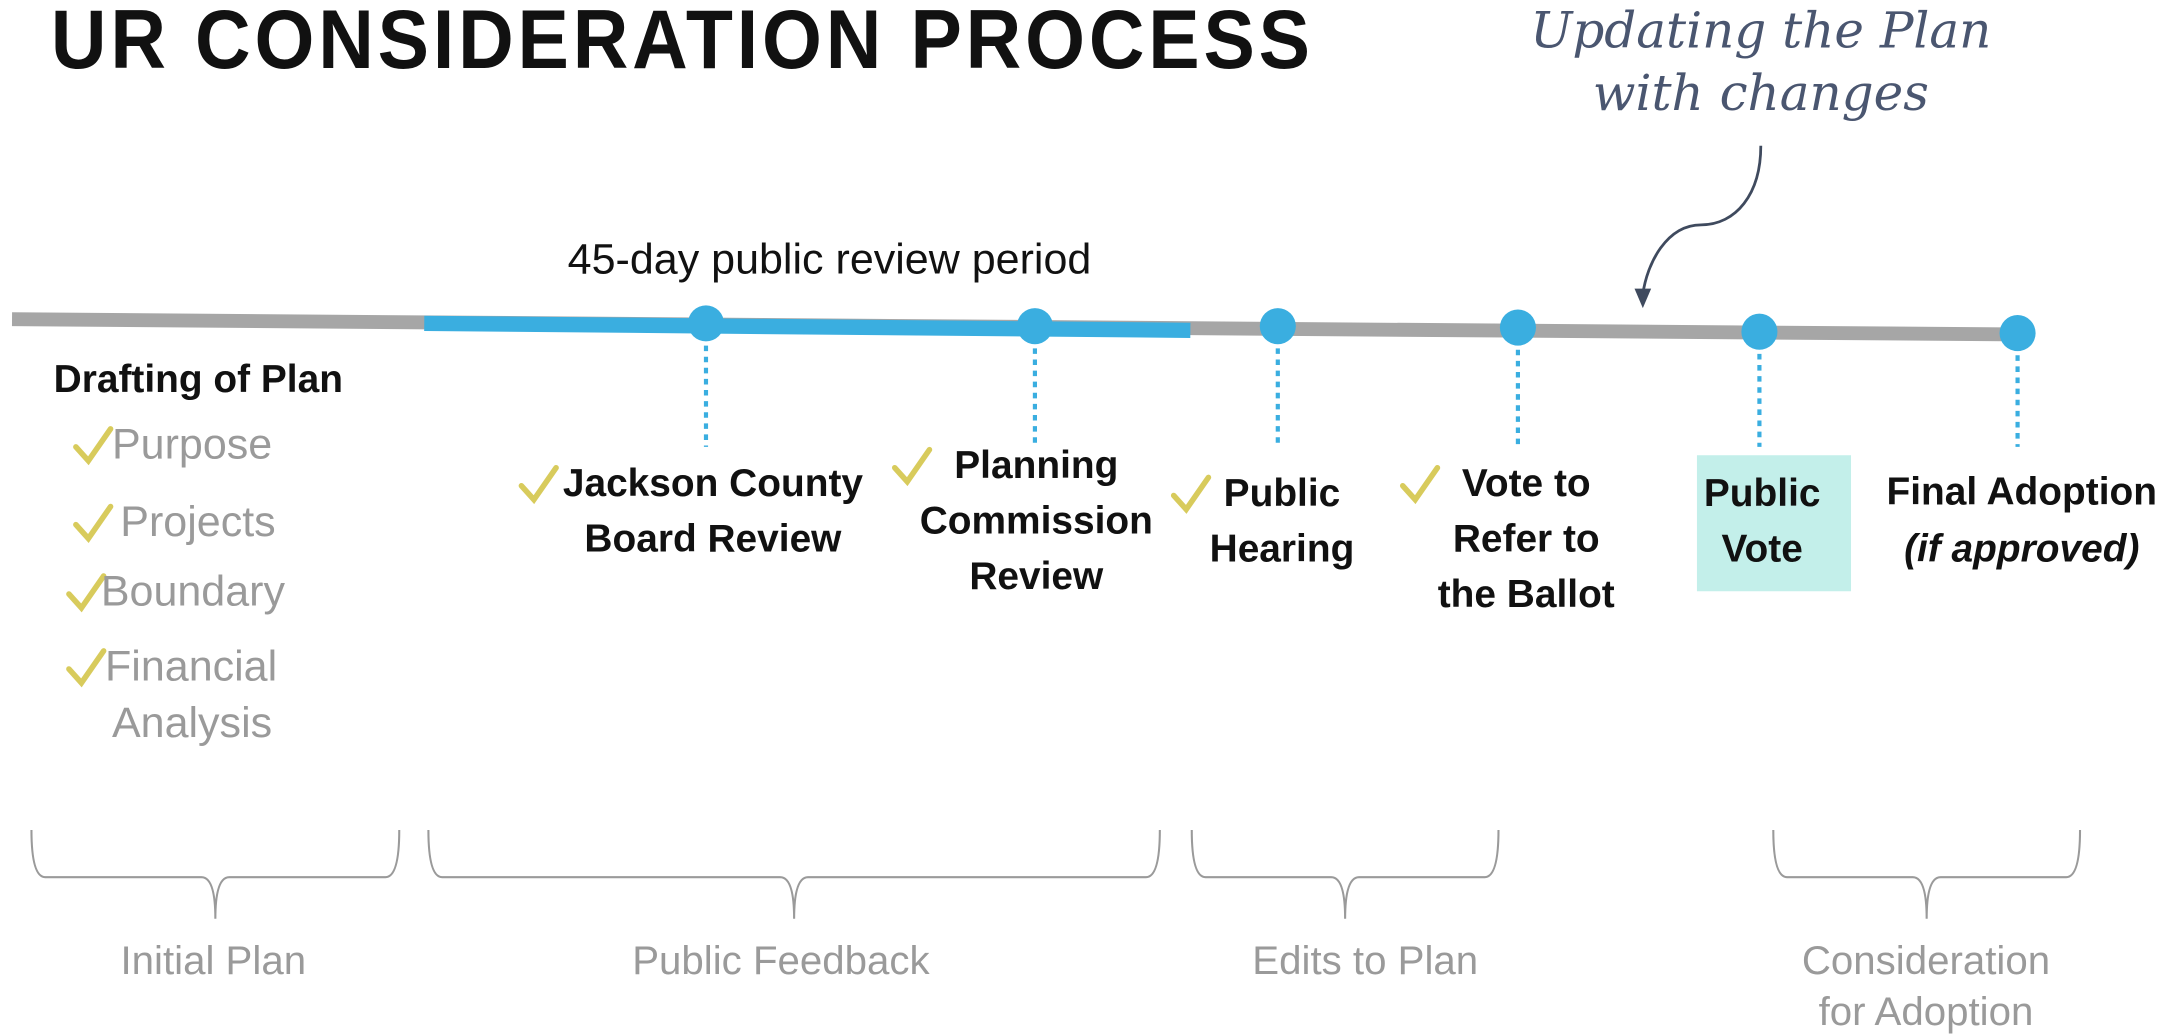 The width and height of the screenshot is (2167, 1034). What do you see at coordinates (830, 260) in the screenshot?
I see `review-period-label: 45-day public review period` at bounding box center [830, 260].